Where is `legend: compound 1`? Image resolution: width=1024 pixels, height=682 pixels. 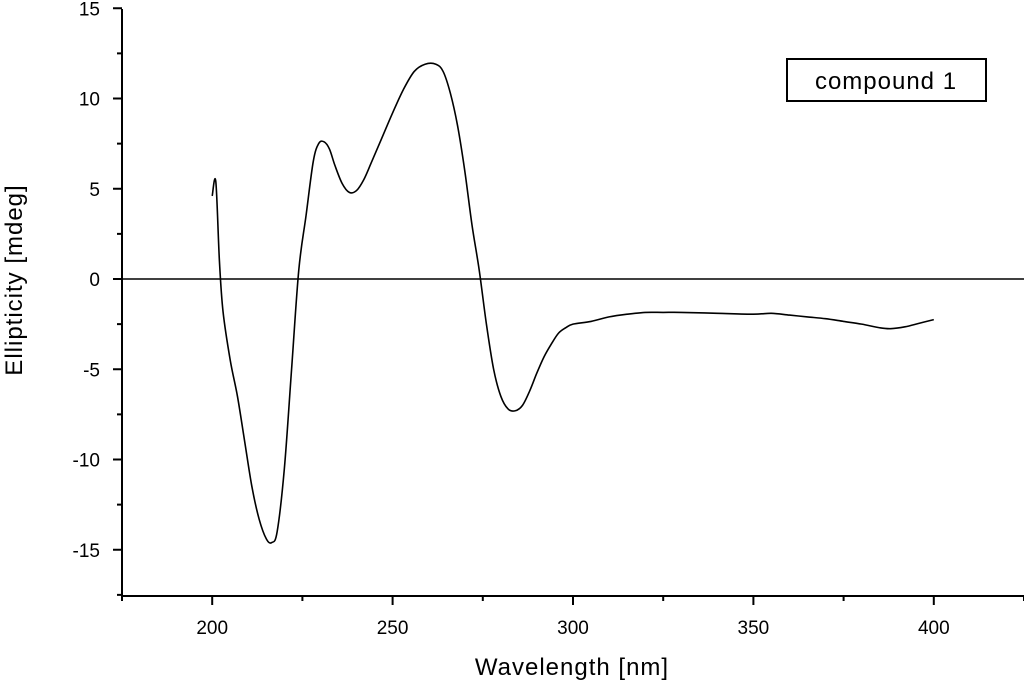
legend: compound 1 is located at coordinates (886, 80).